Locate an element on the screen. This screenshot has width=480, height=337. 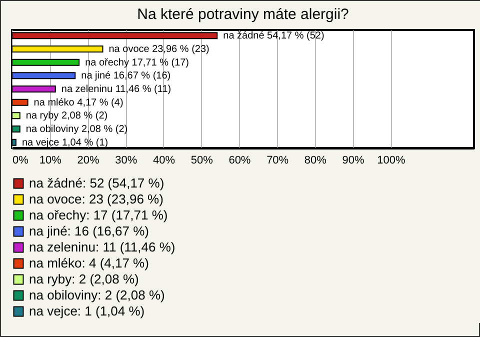
x-tick-label: 60% is located at coordinates (239, 160).